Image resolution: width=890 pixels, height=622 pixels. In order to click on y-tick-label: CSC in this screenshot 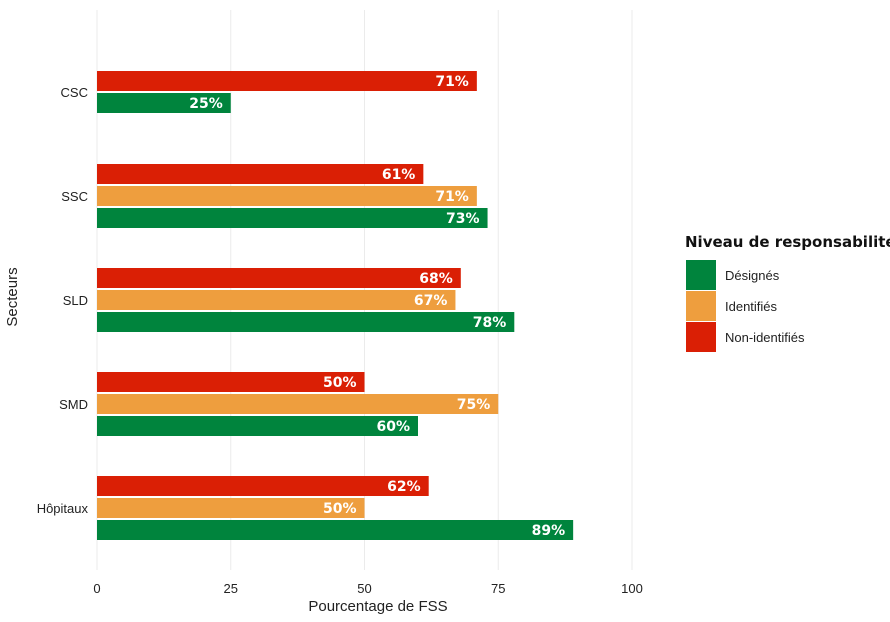, I will do `click(74, 92)`.